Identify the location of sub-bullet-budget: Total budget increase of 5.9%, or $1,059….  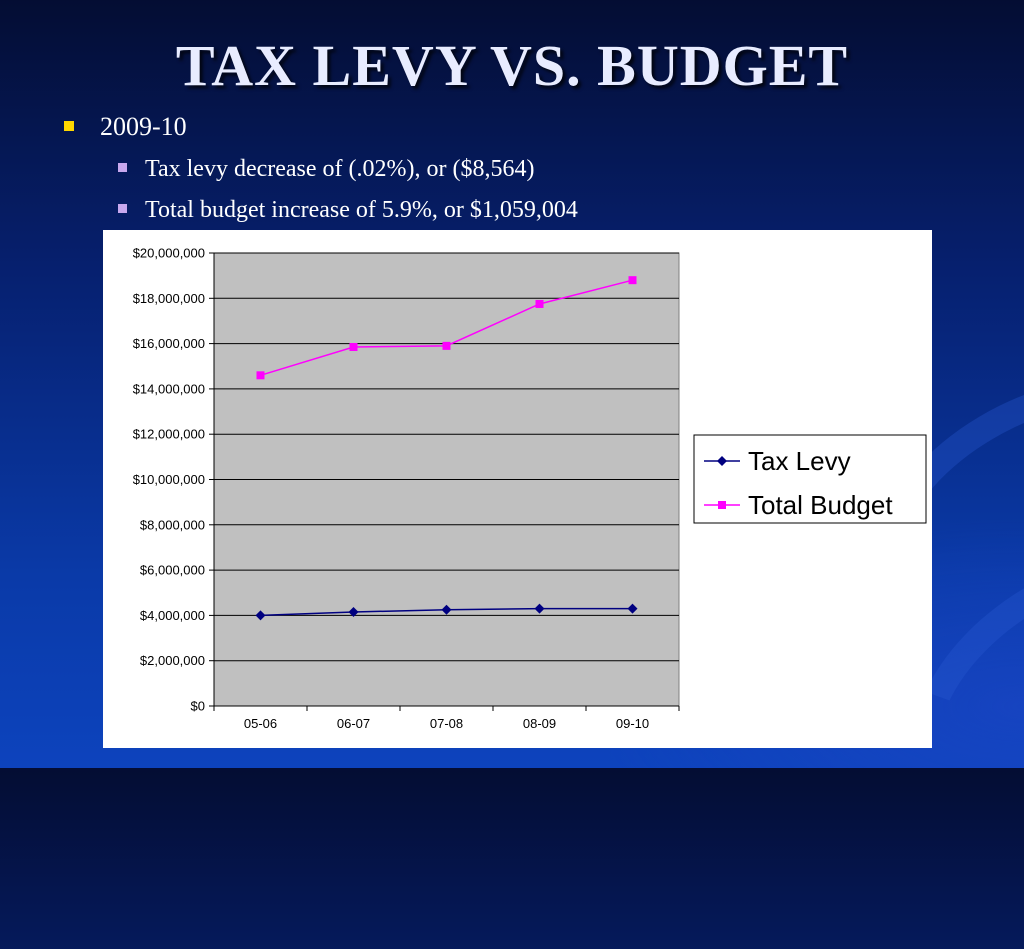
(348, 210).